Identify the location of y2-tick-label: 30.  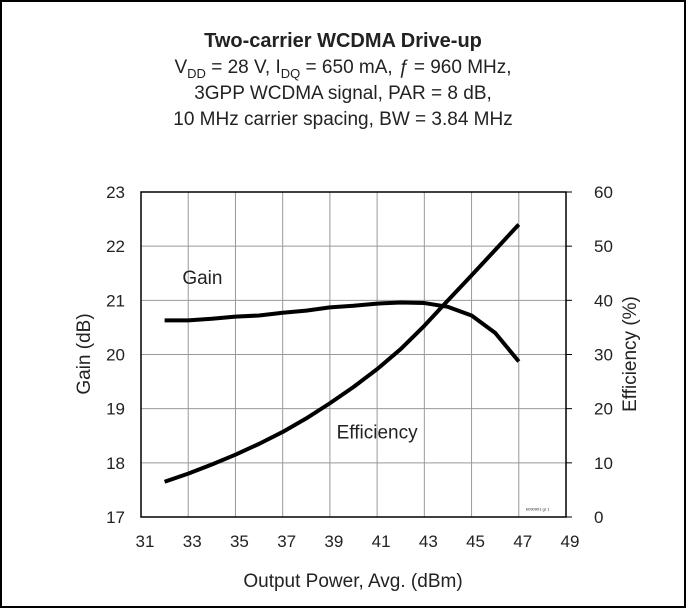
(603, 355).